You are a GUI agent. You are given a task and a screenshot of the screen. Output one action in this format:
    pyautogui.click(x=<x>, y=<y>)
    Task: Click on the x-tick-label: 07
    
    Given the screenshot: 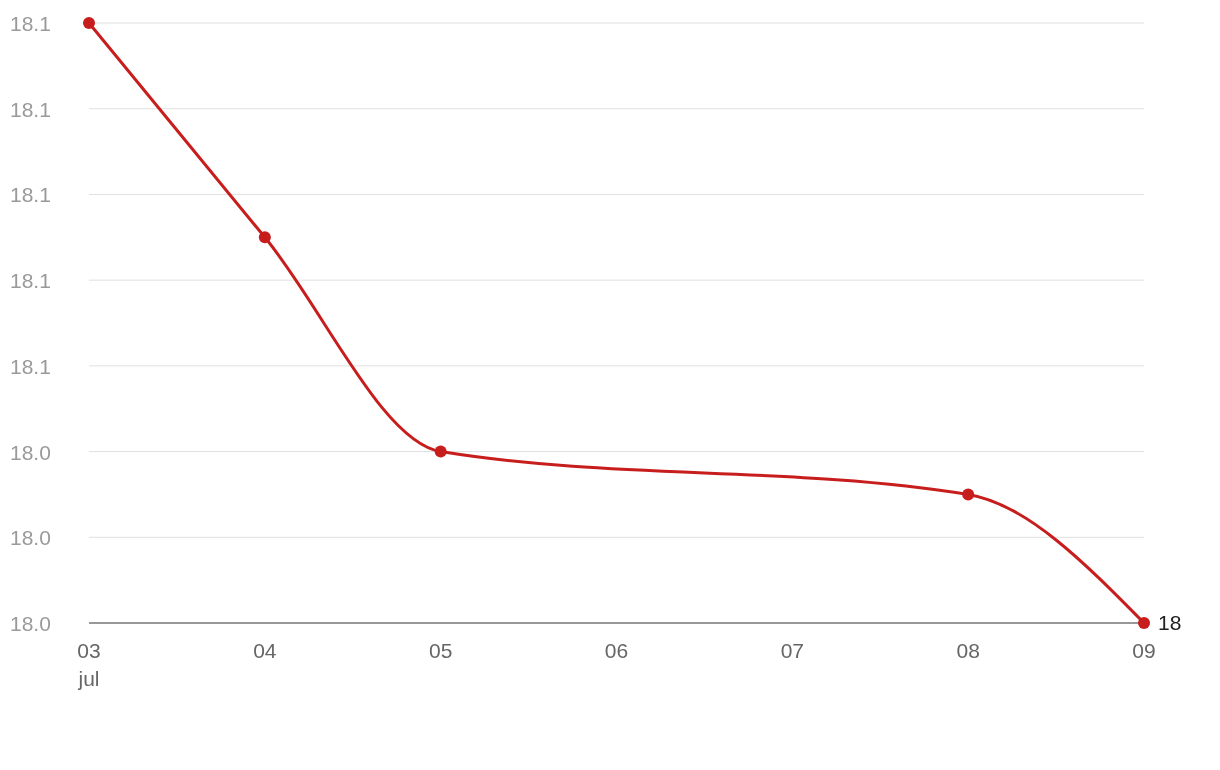 What is the action you would take?
    pyautogui.click(x=792, y=650)
    